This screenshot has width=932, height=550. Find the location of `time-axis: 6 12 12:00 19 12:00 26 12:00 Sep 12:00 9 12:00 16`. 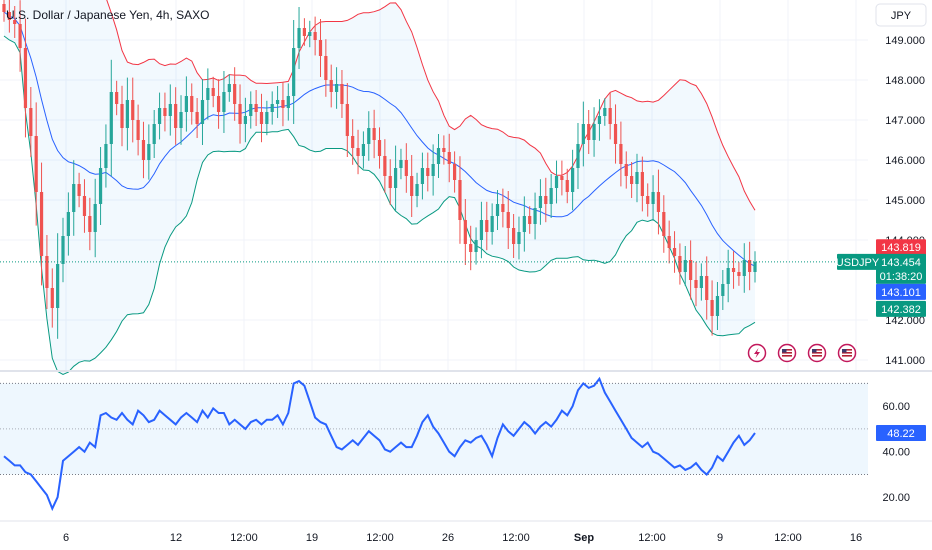

time-axis: 6 12 12:00 19 12:00 26 12:00 Sep 12:00 9 12:00 16 is located at coordinates (462, 538).